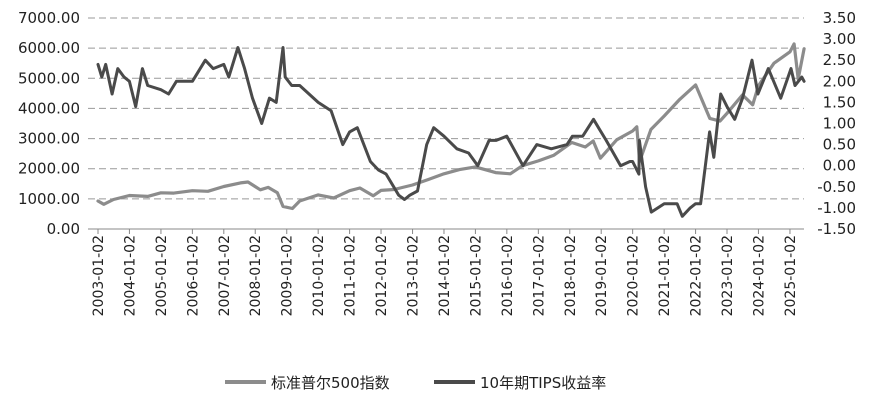 Image resolution: width=872 pixels, height=407 pixels. What do you see at coordinates (728, 275) in the screenshot?
I see `x-tick-label: 2023-01-02` at bounding box center [728, 275].